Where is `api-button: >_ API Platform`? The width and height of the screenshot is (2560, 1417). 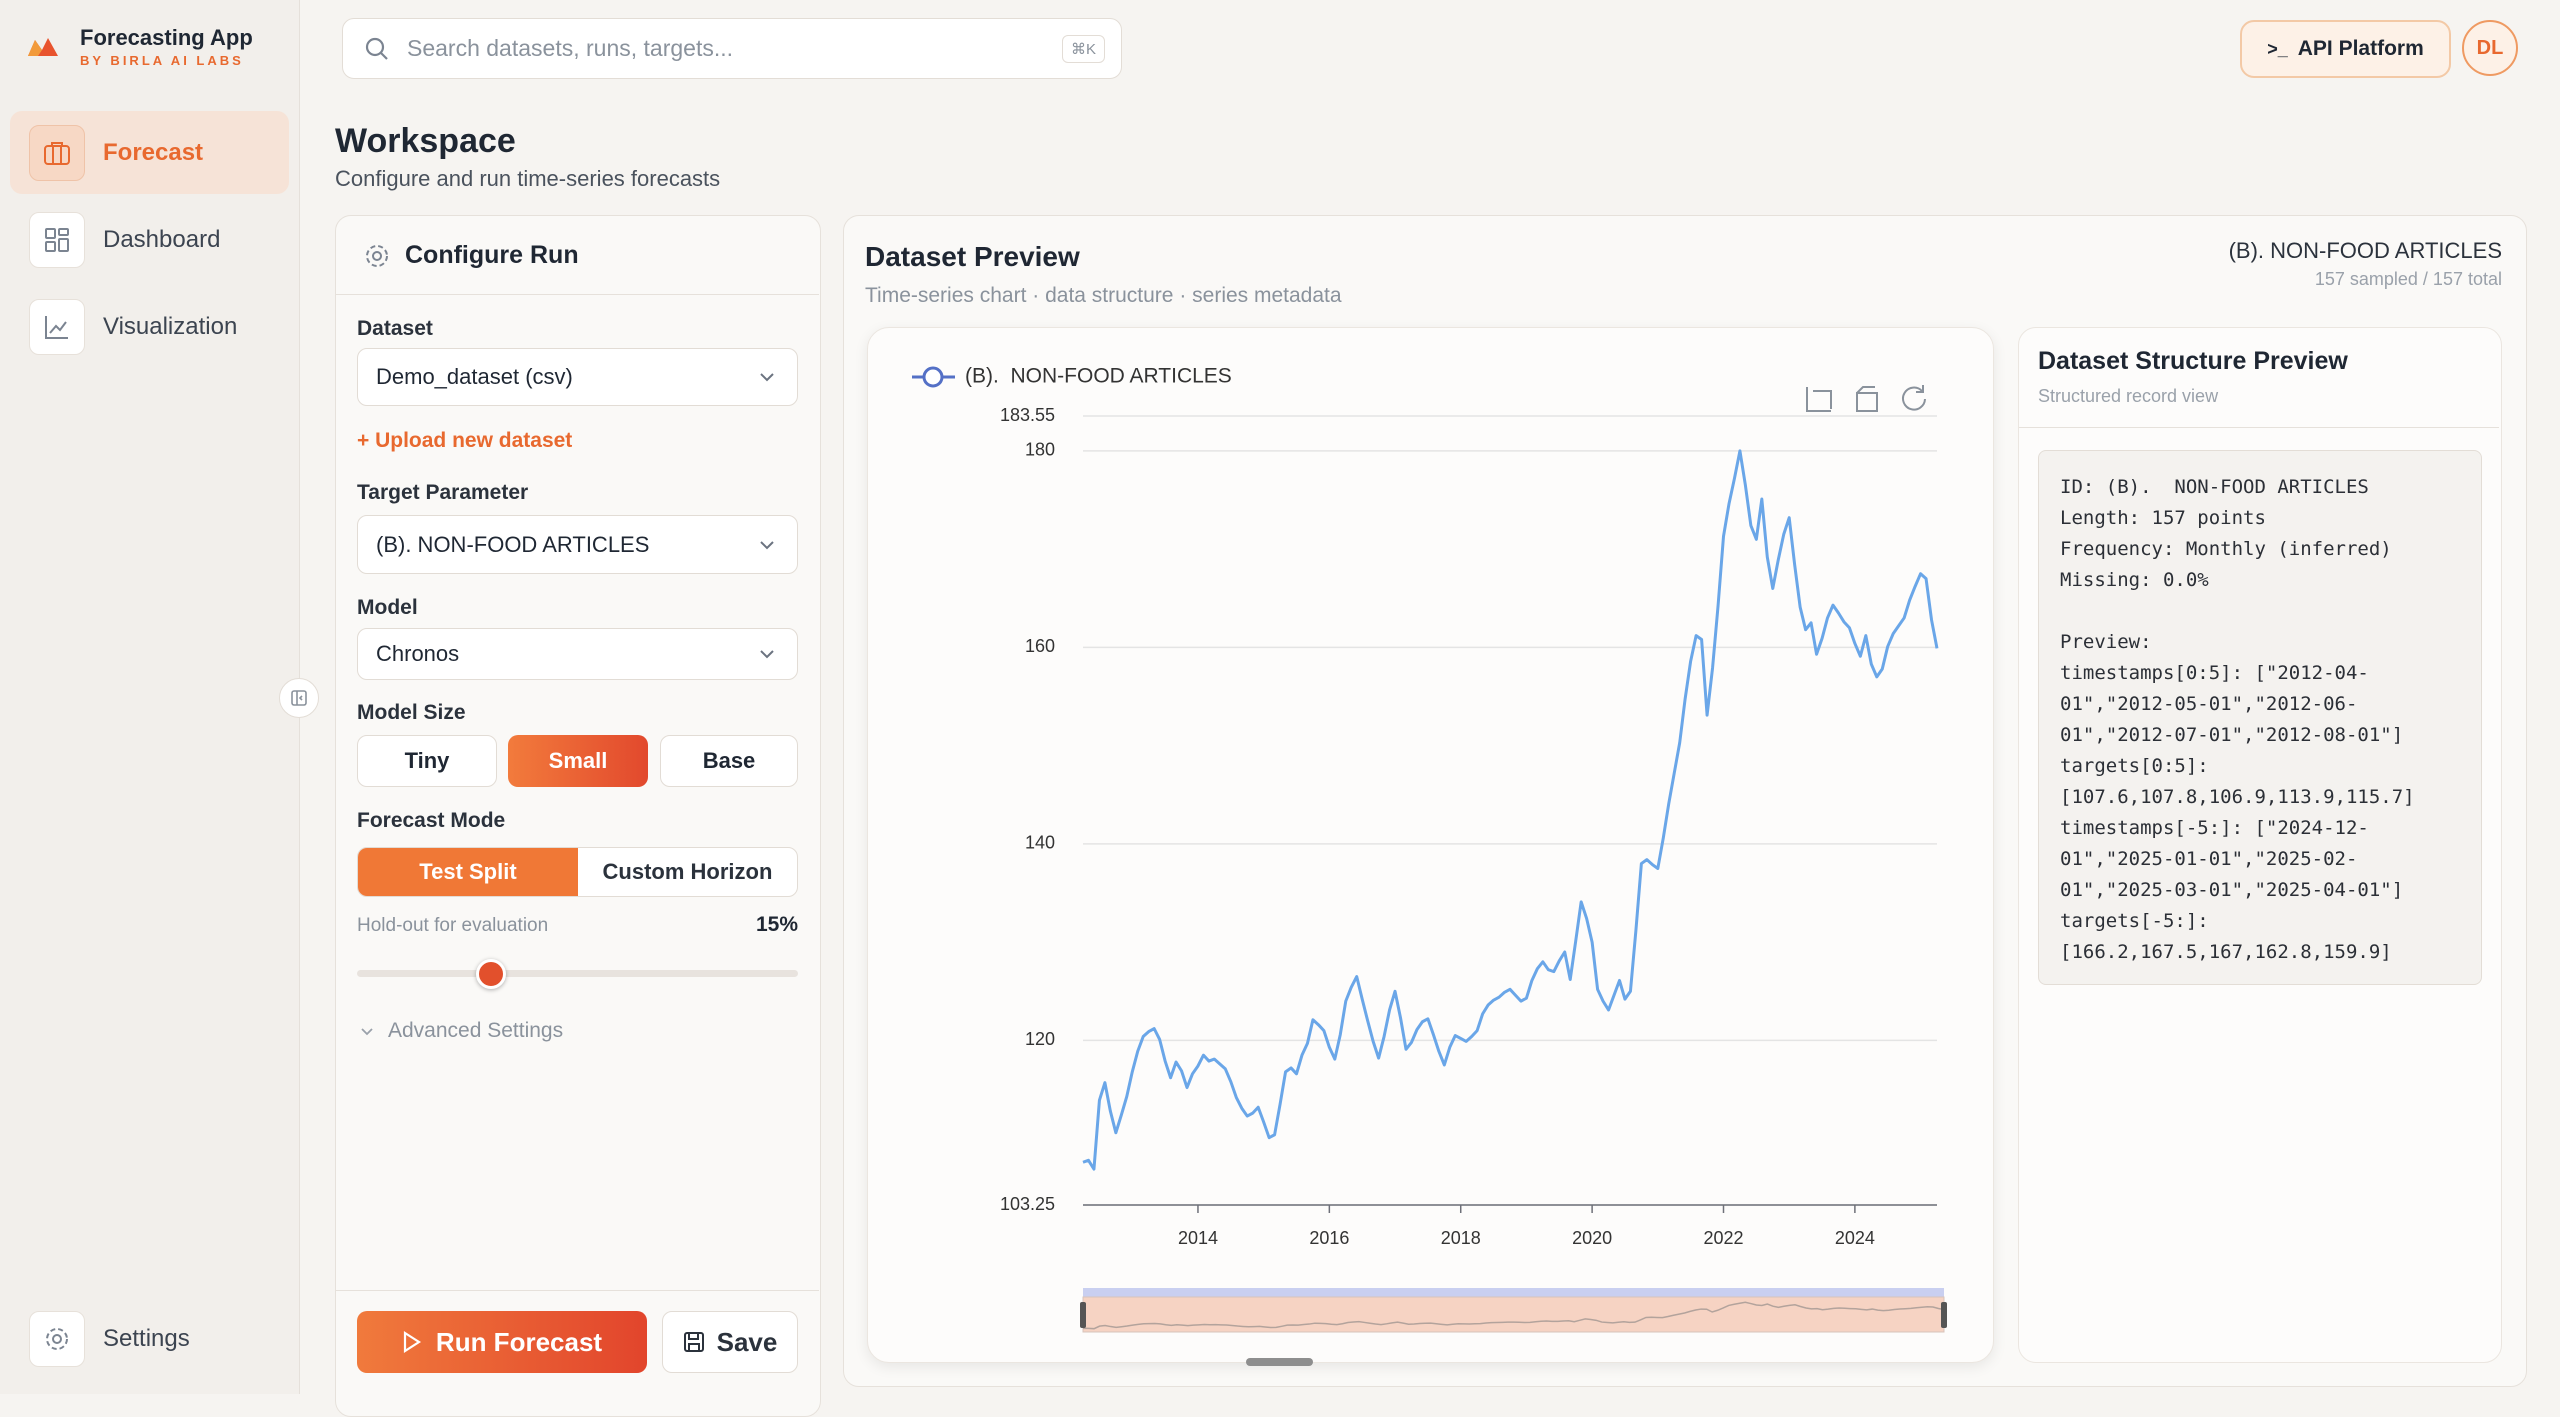
api-button: >_ API Platform is located at coordinates (2345, 49).